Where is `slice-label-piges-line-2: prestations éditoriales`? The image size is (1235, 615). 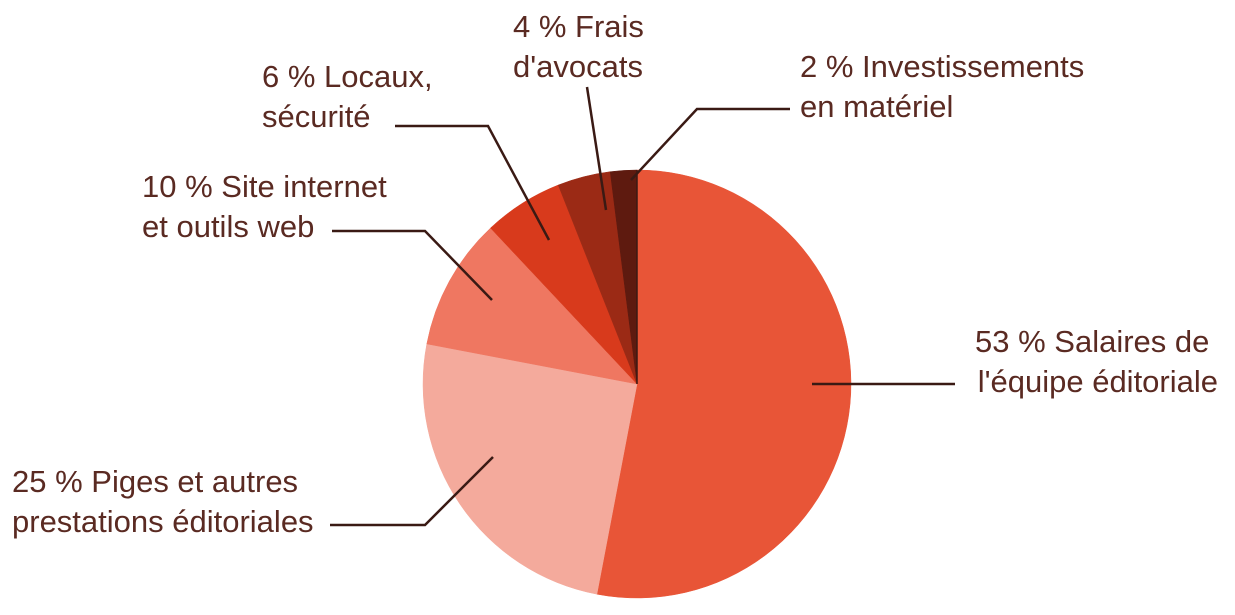
slice-label-piges-line-2: prestations éditoriales is located at coordinates (163, 521).